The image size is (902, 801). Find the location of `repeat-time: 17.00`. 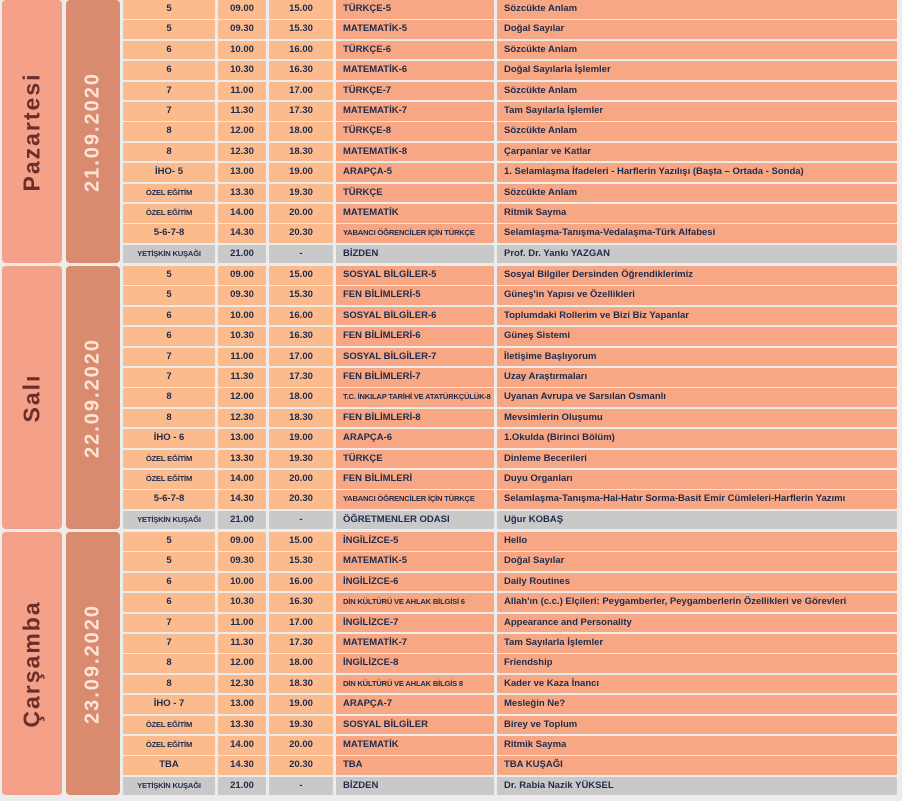

repeat-time: 17.00 is located at coordinates (301, 357).